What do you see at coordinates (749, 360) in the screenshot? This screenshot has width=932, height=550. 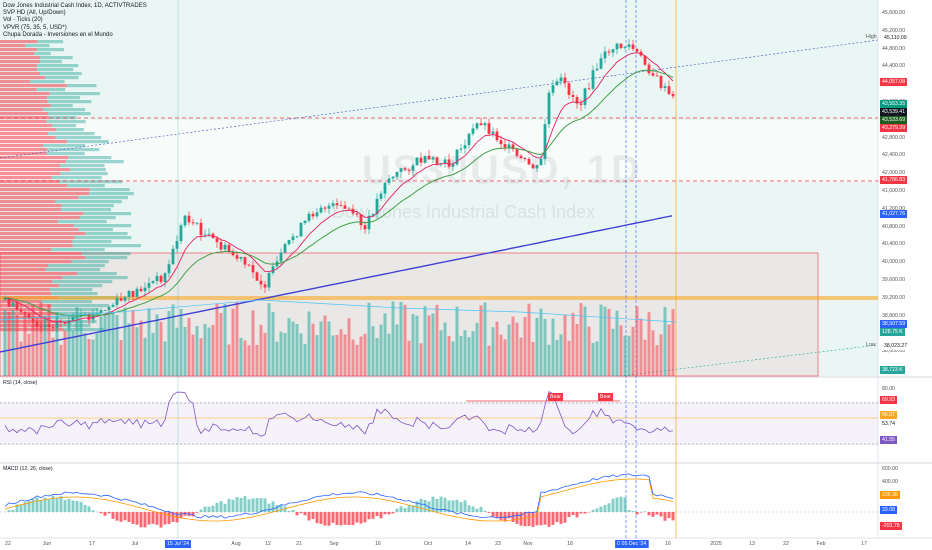 I see `trend-line-lower` at bounding box center [749, 360].